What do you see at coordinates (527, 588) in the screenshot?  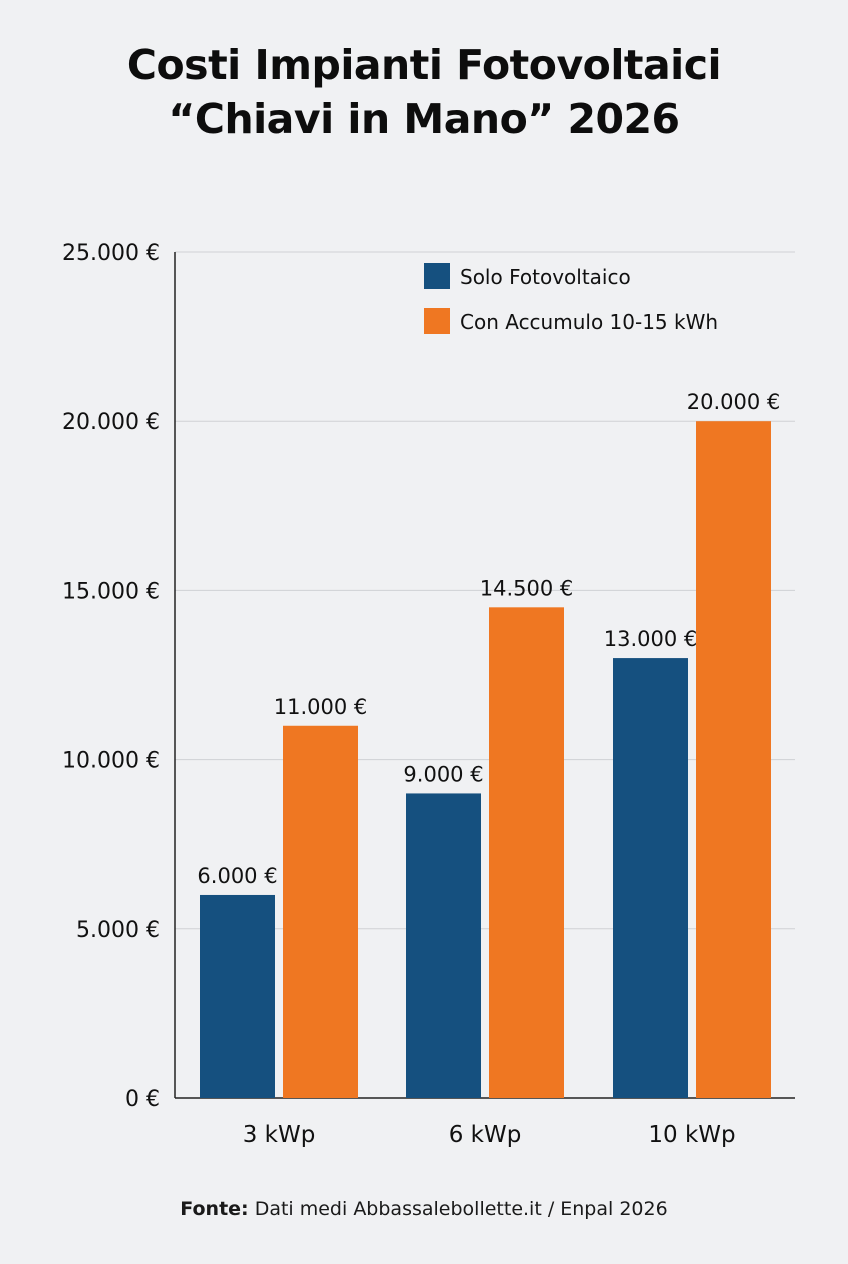 I see `data-label: 14.500 €` at bounding box center [527, 588].